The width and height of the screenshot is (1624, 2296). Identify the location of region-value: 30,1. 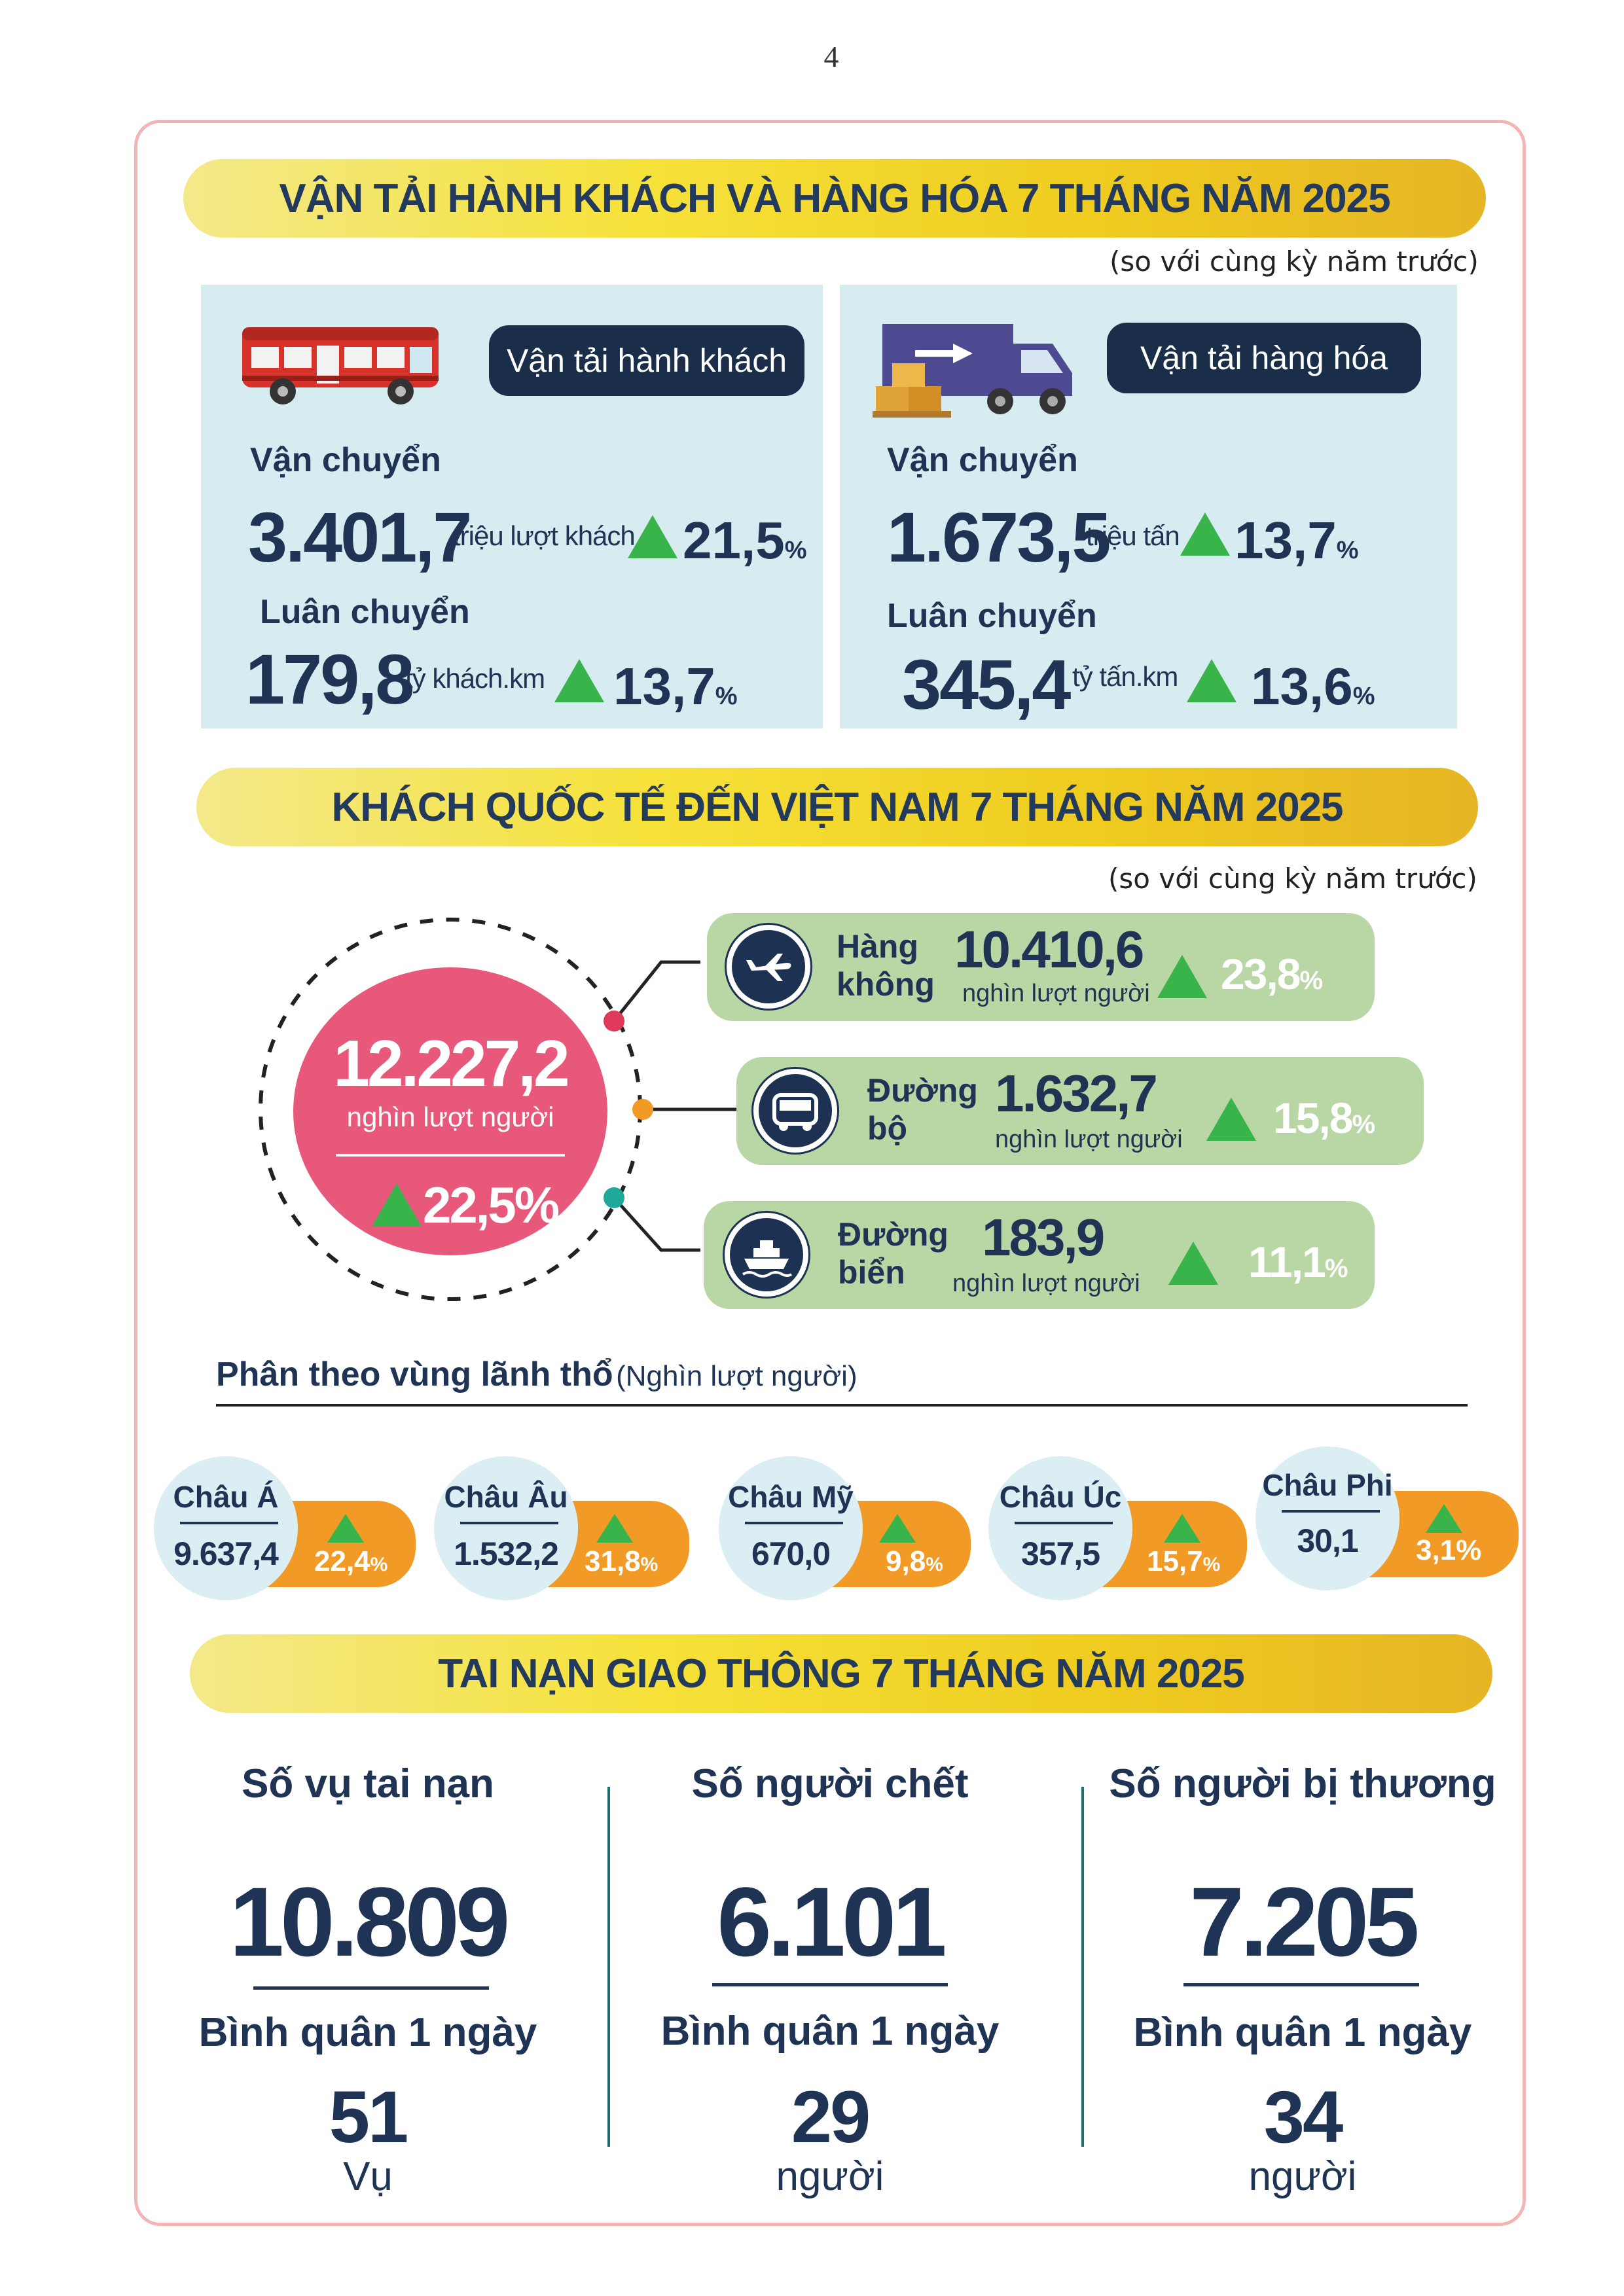
(1327, 1540).